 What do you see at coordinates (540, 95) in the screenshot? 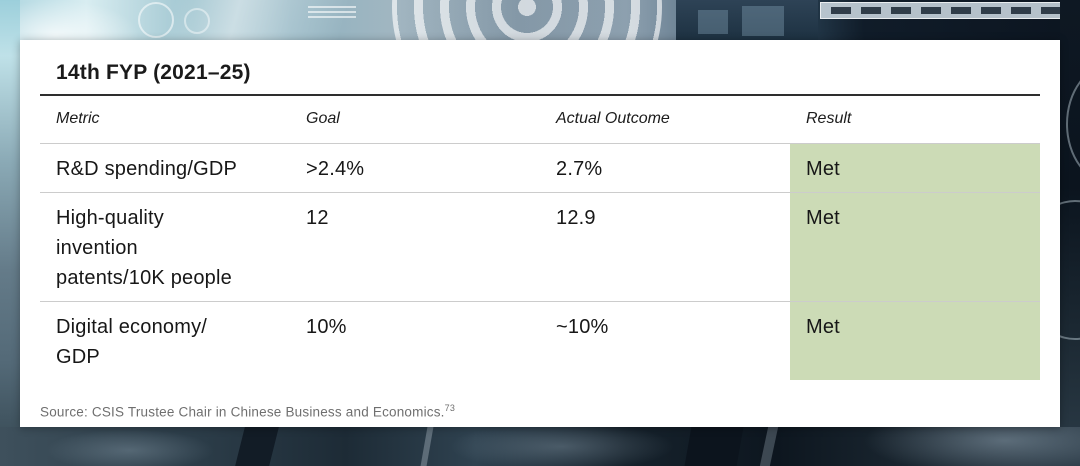
I see `title-rule-divider` at bounding box center [540, 95].